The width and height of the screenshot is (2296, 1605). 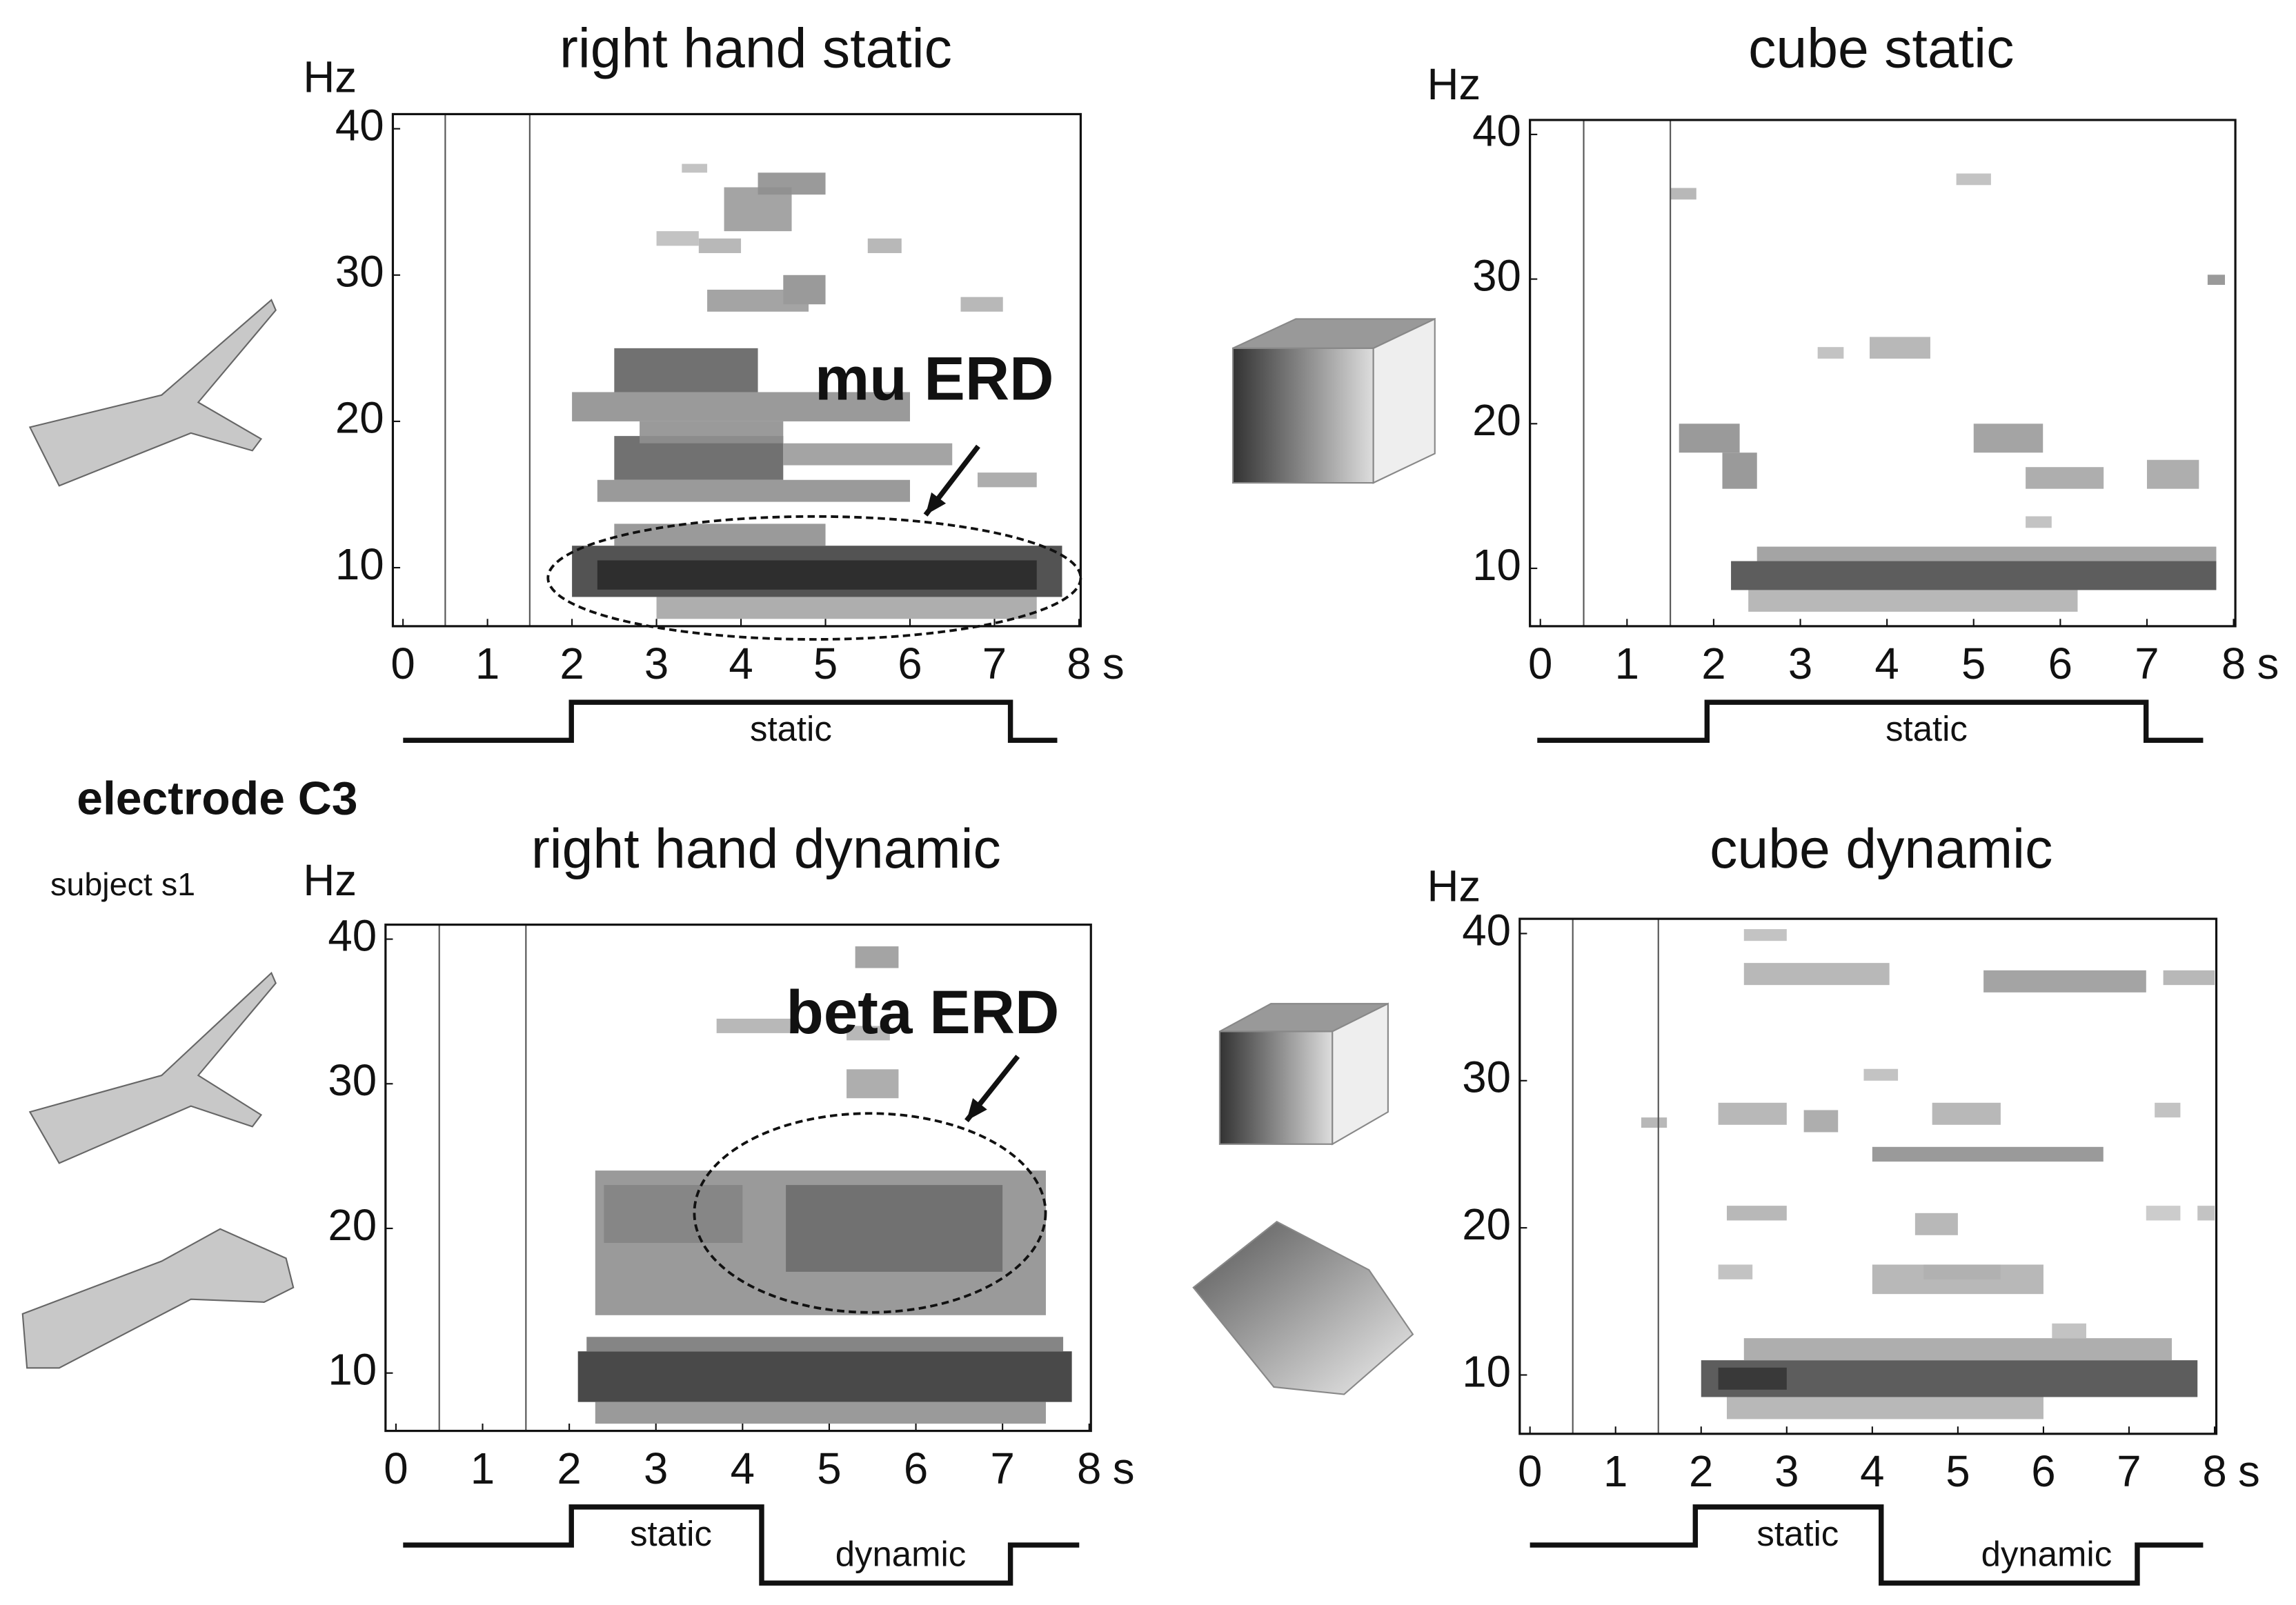 What do you see at coordinates (756, 49) in the screenshot?
I see `chart-title: right hand static` at bounding box center [756, 49].